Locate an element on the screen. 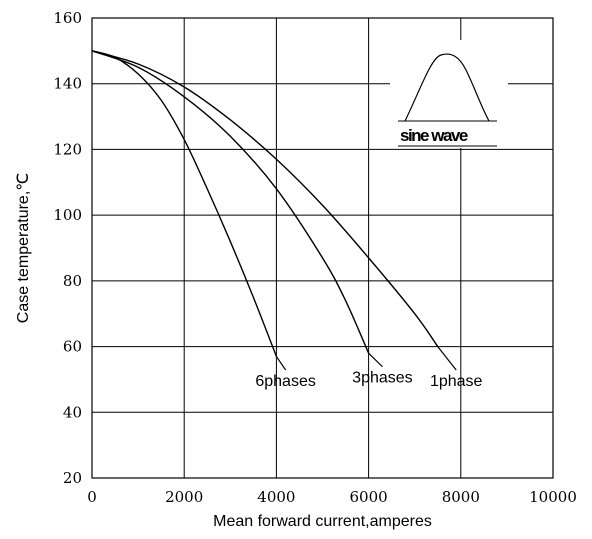 Image resolution: width=592 pixels, height=539 pixels. x-tick-labels: 0 2000 4000 6000 8000 10000 is located at coordinates (332, 497).